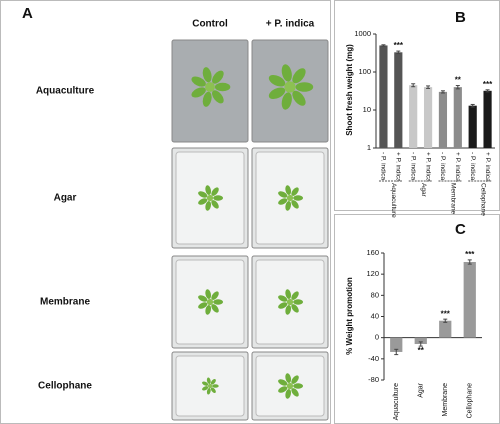  I want to click on group-label: Cellophane, so click(482, 199).